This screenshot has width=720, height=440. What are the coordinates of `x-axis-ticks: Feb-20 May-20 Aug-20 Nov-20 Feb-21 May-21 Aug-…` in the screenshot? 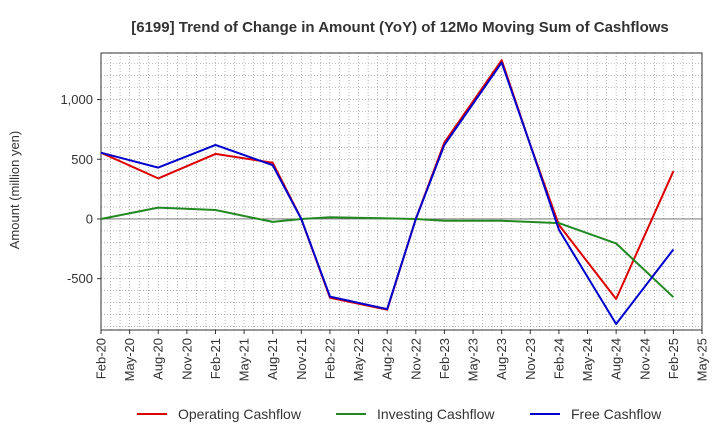 It's located at (402, 355).